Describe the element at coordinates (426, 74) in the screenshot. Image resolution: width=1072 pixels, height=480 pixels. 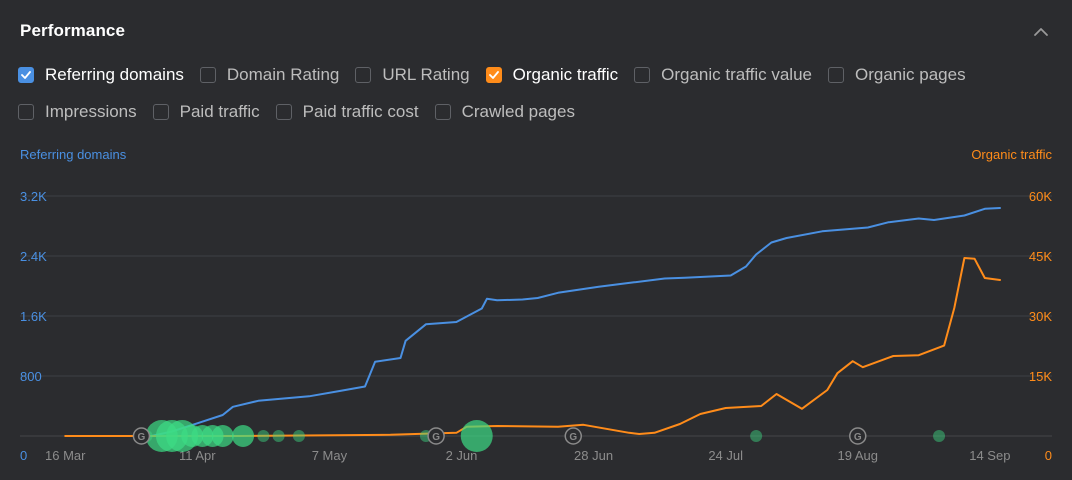
I see `option-label: URL Rating` at that location.